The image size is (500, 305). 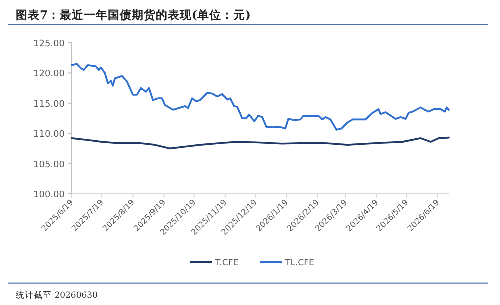 What do you see at coordinates (50, 195) in the screenshot?
I see `y-tick-label: 100.00` at bounding box center [50, 195].